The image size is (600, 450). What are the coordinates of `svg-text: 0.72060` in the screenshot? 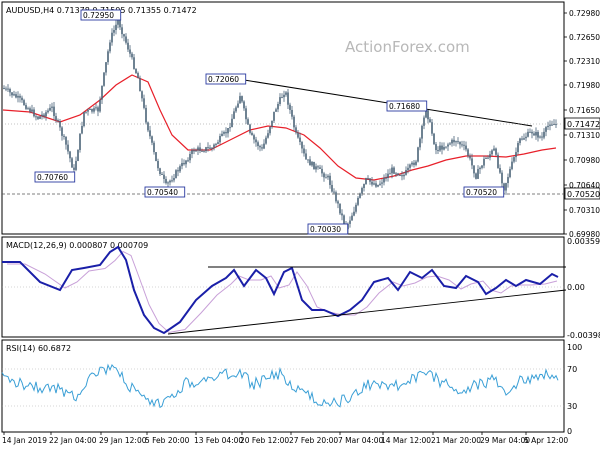 It's located at (223, 79).